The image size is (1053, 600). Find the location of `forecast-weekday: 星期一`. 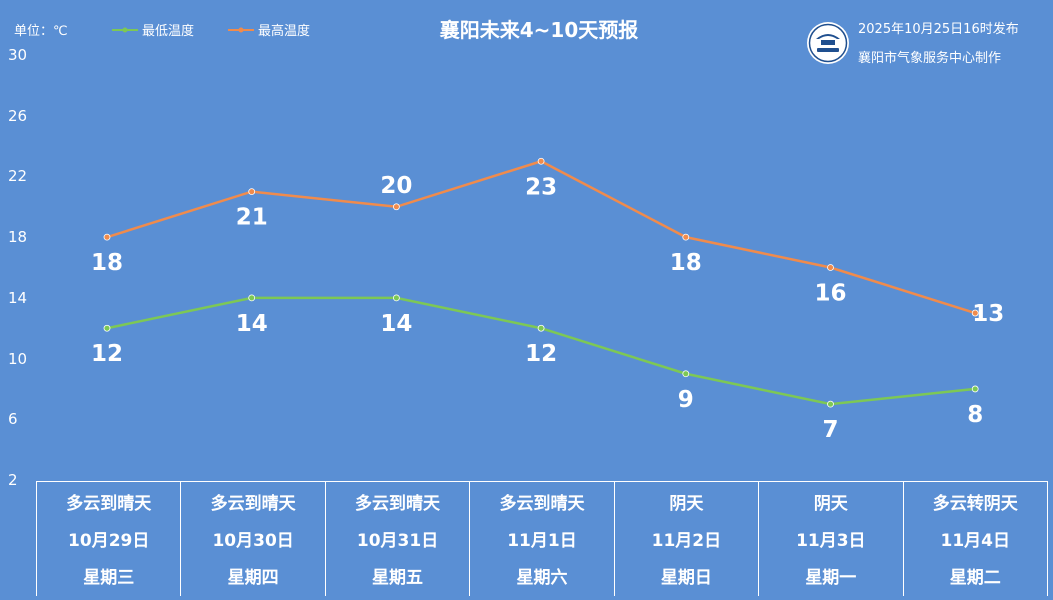

forecast-weekday: 星期一 is located at coordinates (831, 578).